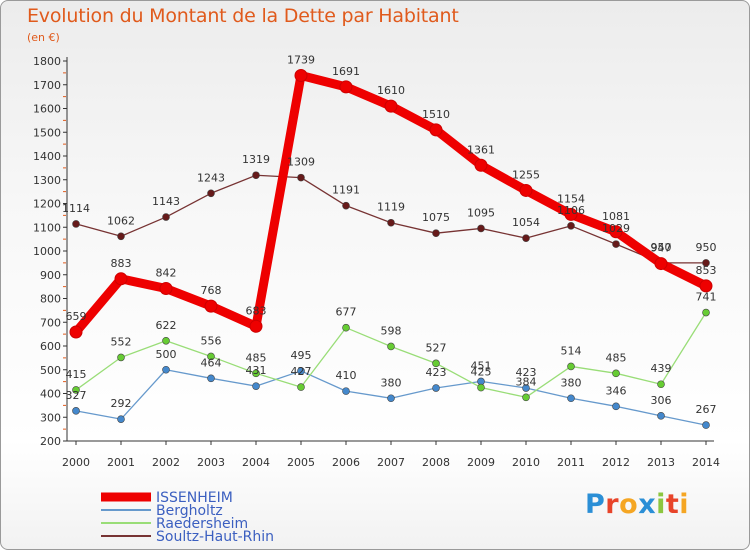 The width and height of the screenshot is (750, 550). What do you see at coordinates (526, 462) in the screenshot?
I see `x-tick-label: 2010` at bounding box center [526, 462].